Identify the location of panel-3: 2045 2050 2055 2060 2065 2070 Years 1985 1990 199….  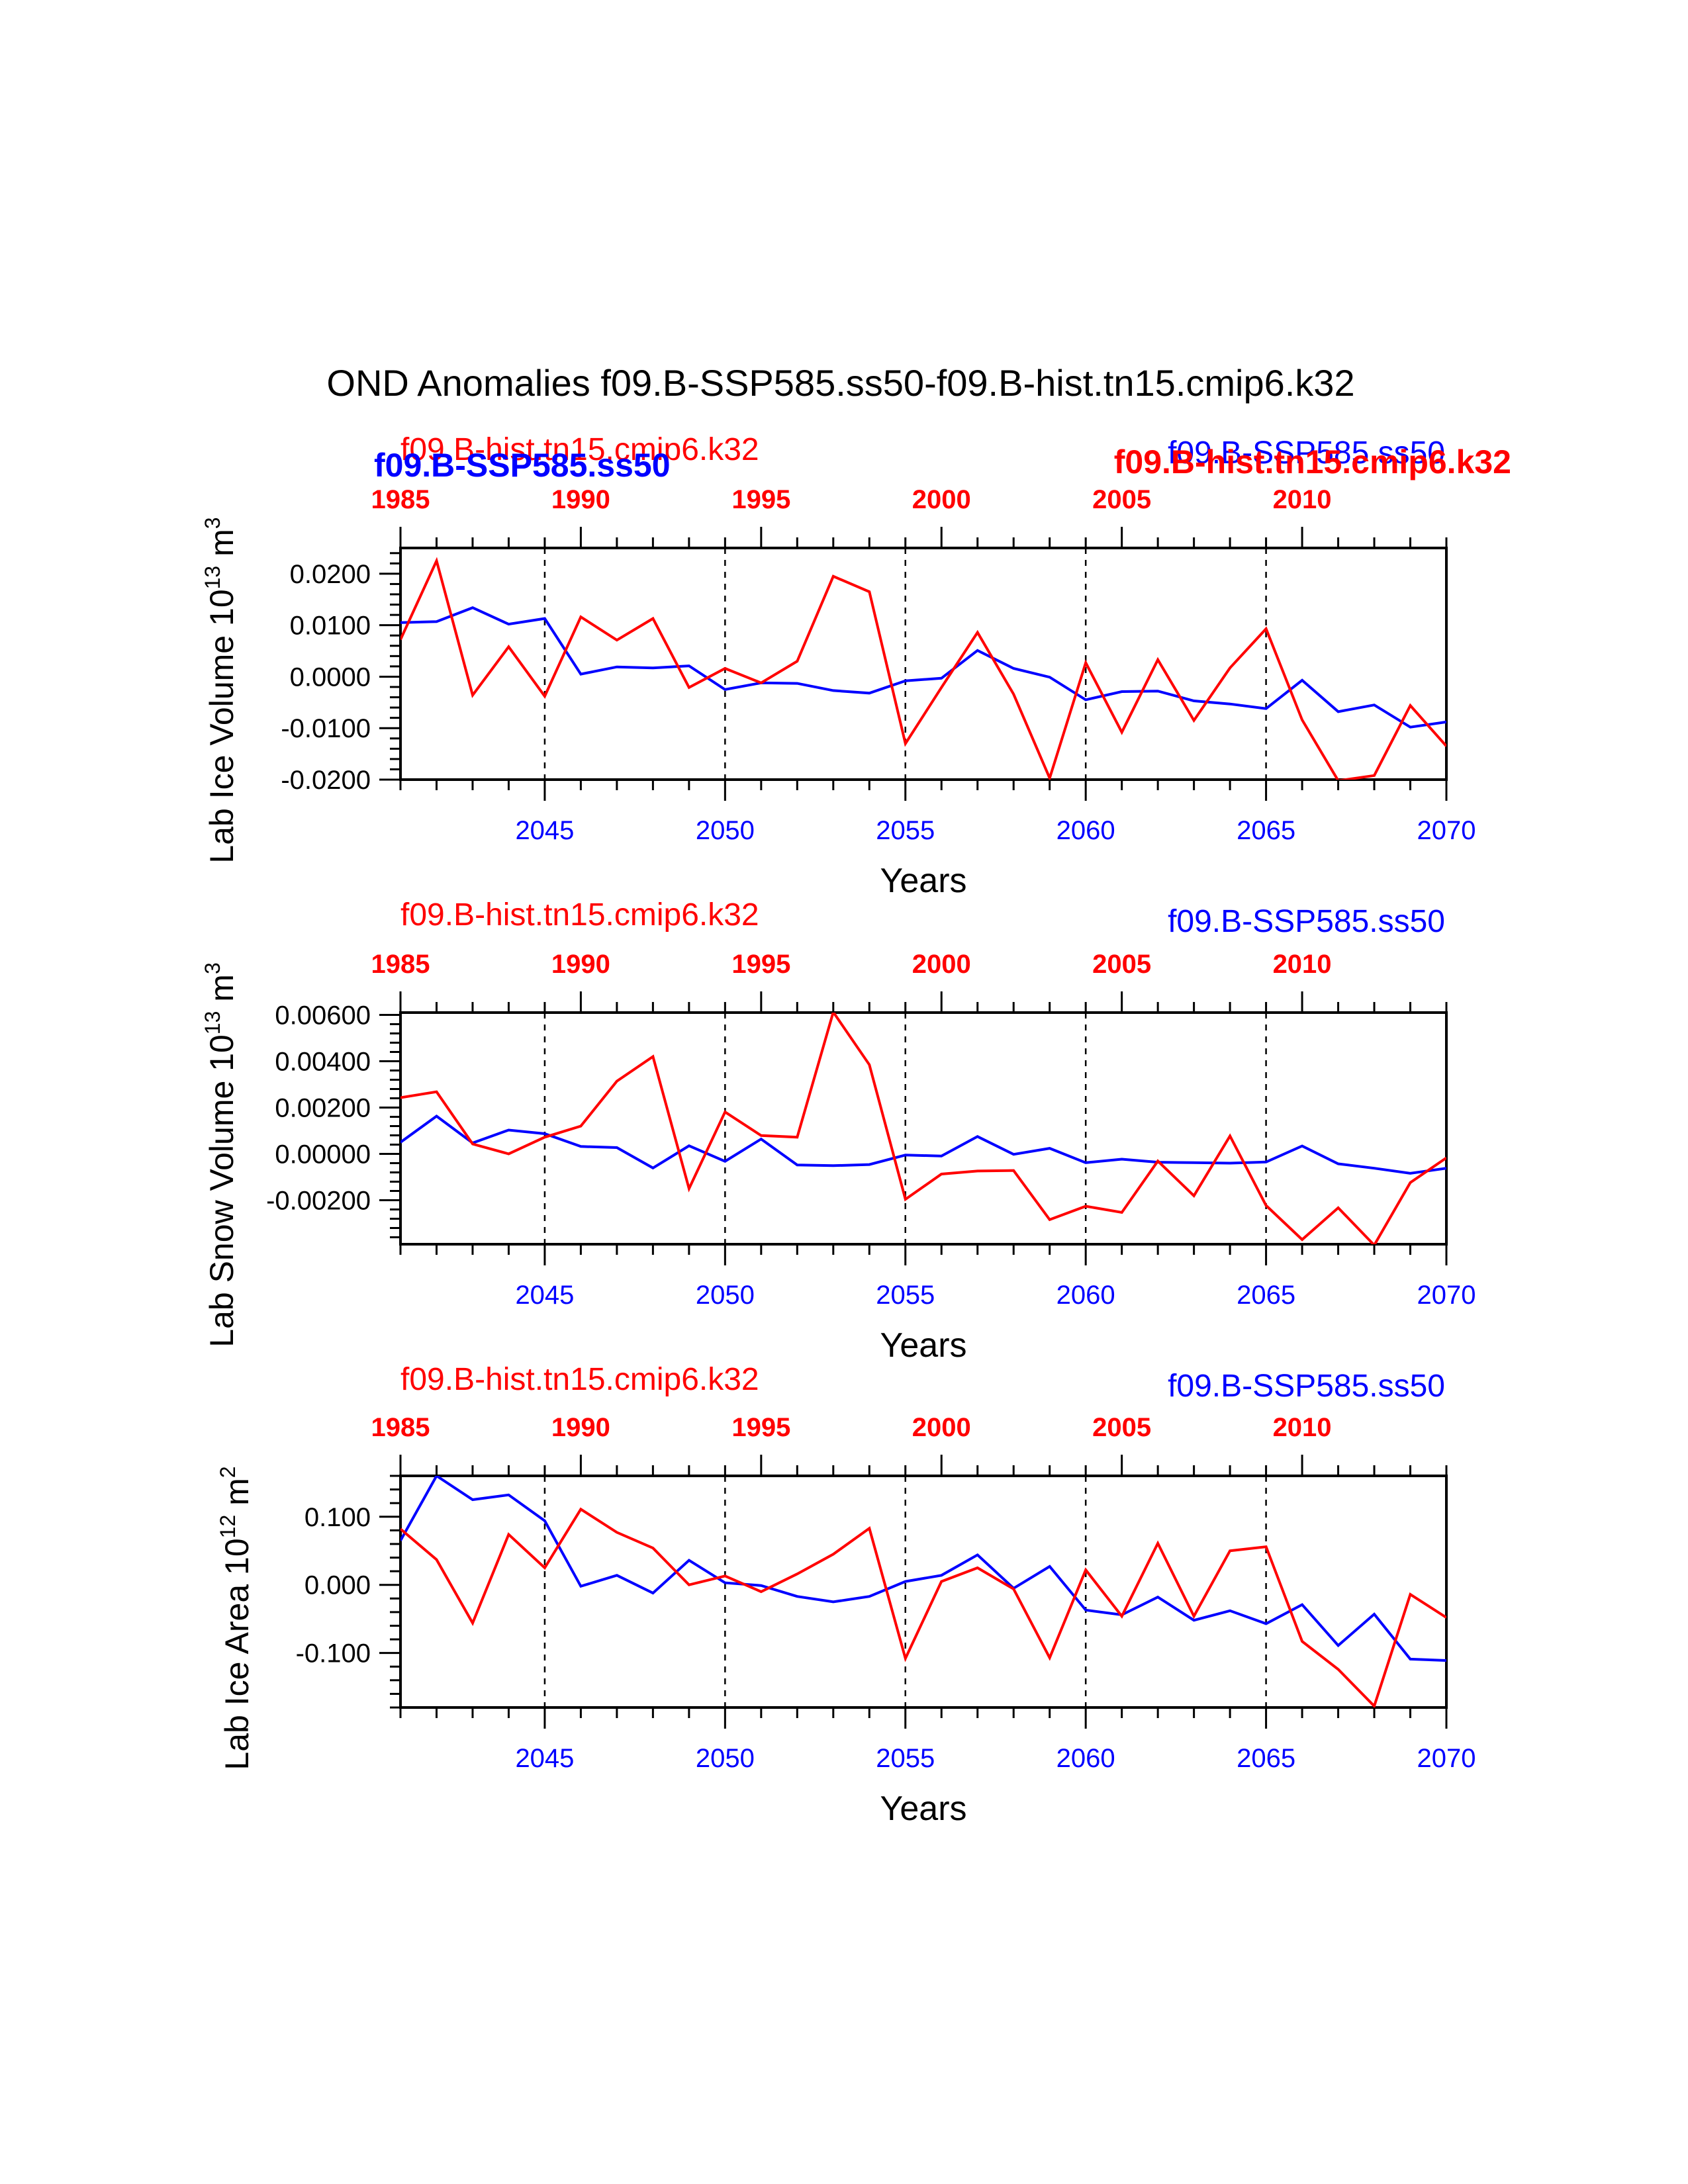
(846, 1621).